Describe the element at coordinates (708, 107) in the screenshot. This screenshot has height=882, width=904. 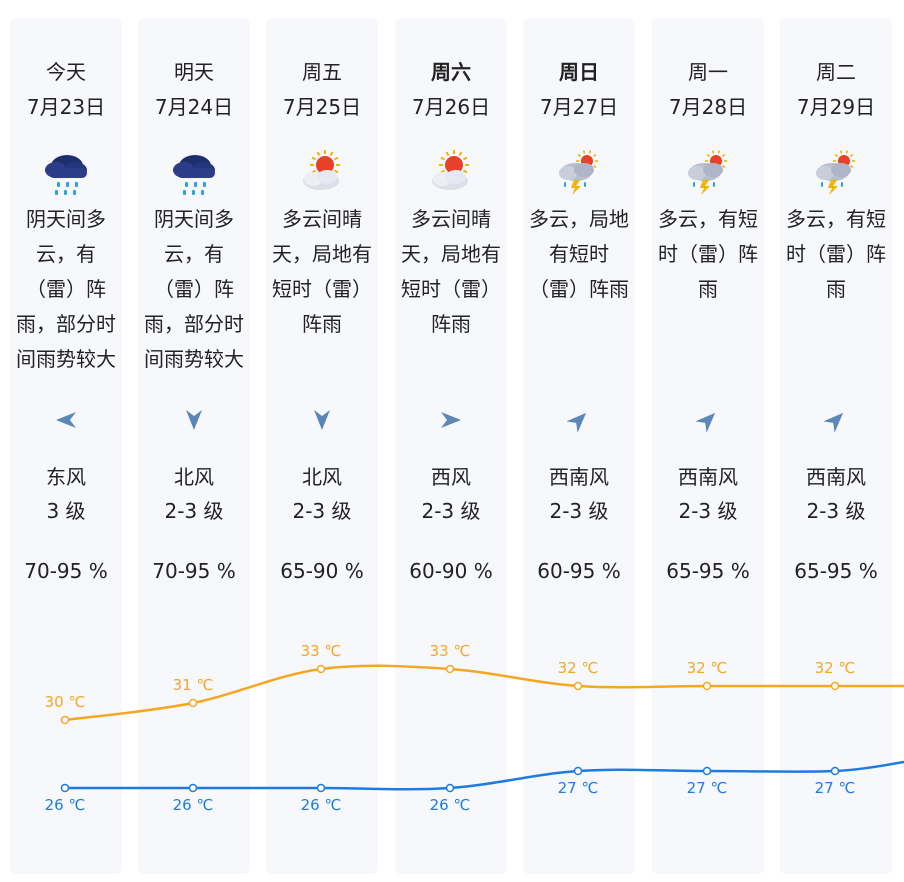
I see `day-date: 7月28日` at that location.